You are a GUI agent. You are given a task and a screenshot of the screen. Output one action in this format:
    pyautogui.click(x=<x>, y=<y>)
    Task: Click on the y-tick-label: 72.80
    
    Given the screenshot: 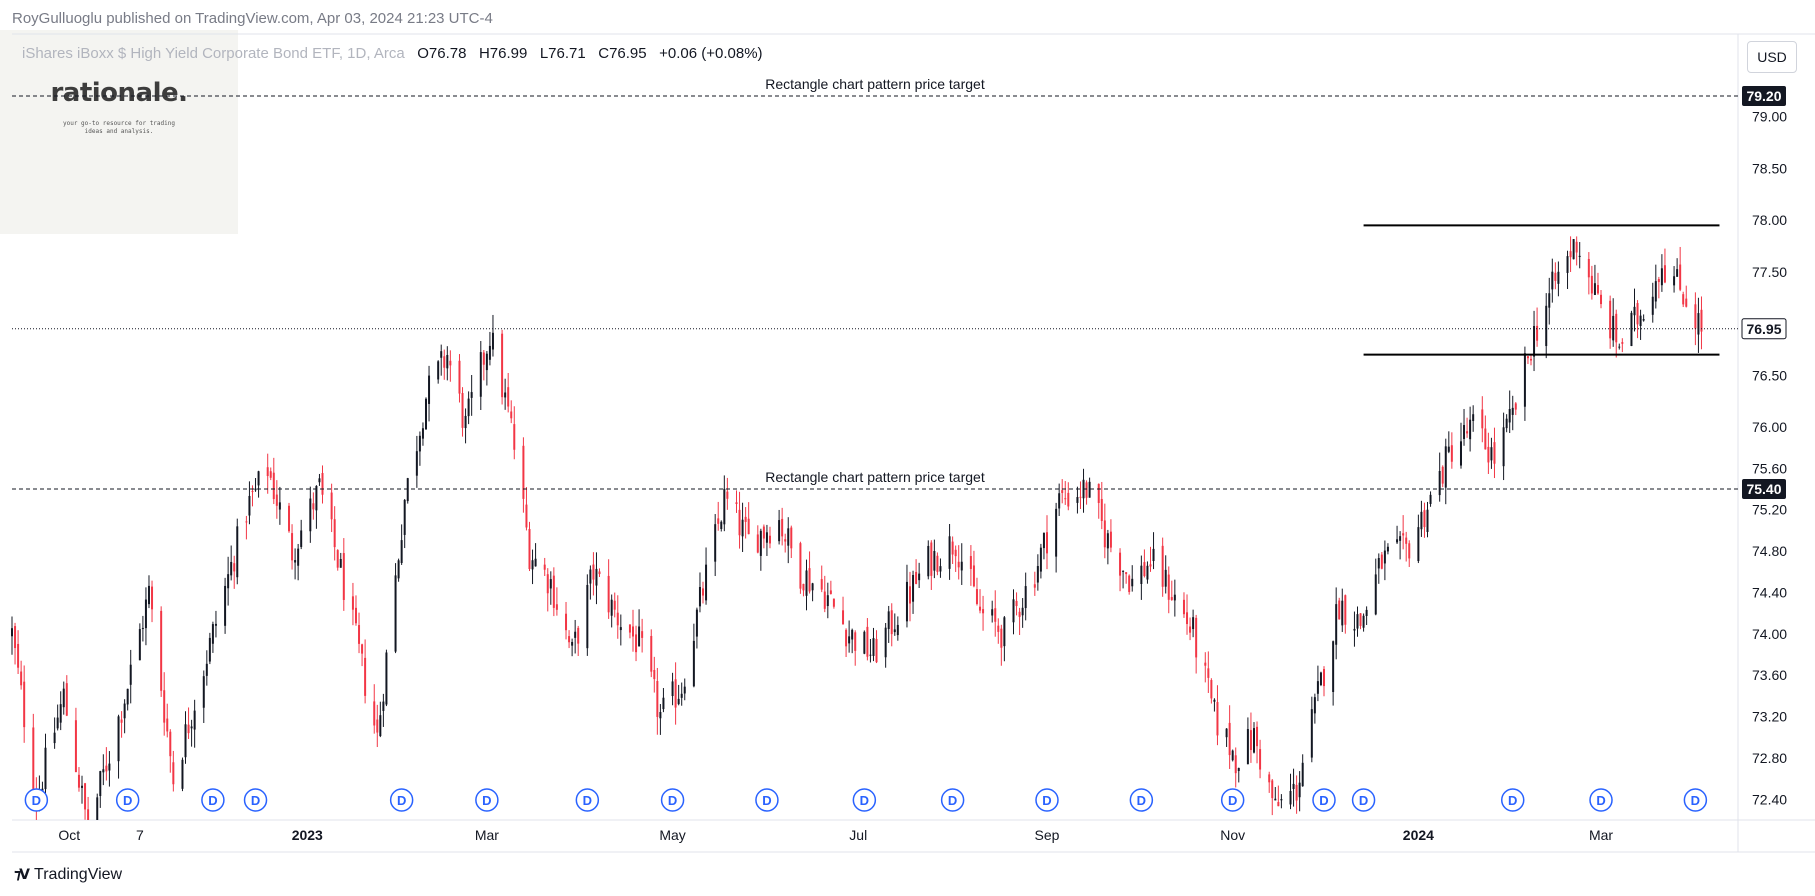 What is the action you would take?
    pyautogui.click(x=1769, y=758)
    